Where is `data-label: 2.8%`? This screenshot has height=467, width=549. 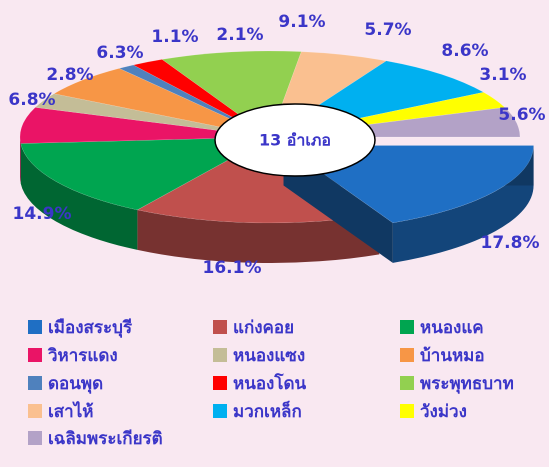 data-label: 2.8% is located at coordinates (69, 75).